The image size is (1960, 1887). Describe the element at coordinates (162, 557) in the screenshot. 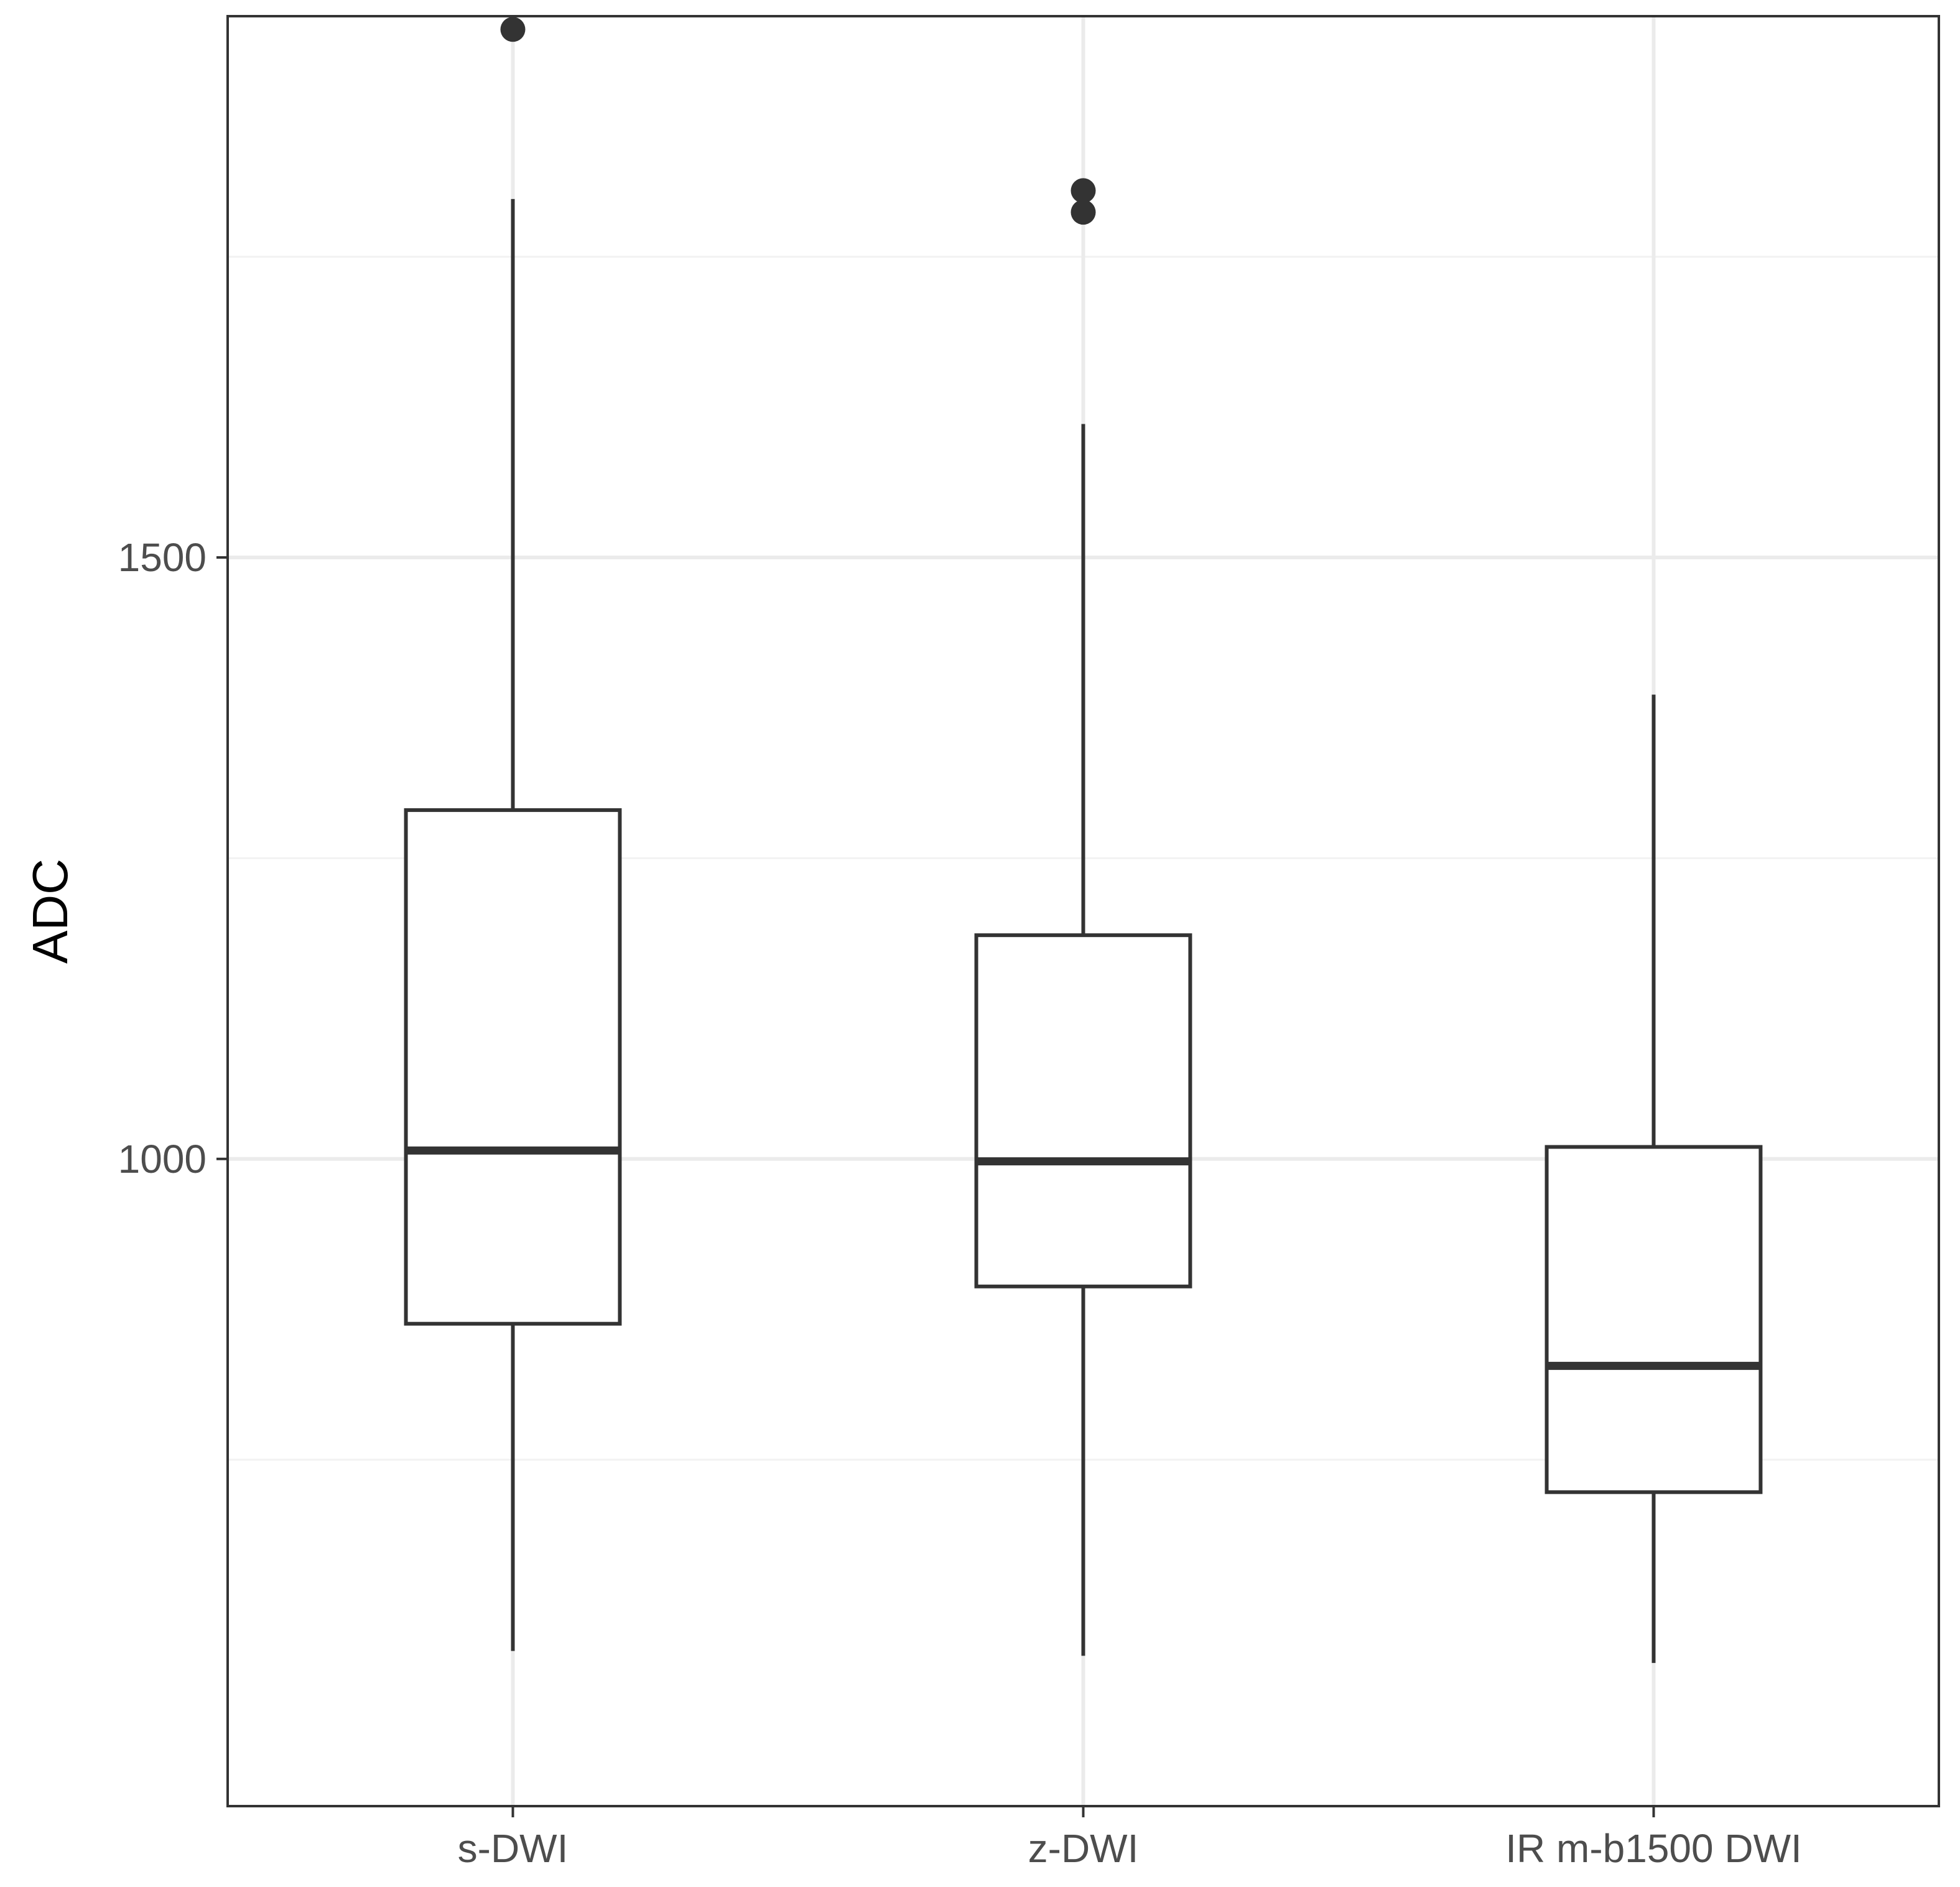

I see `y-tick-label-1500: 1500` at that location.